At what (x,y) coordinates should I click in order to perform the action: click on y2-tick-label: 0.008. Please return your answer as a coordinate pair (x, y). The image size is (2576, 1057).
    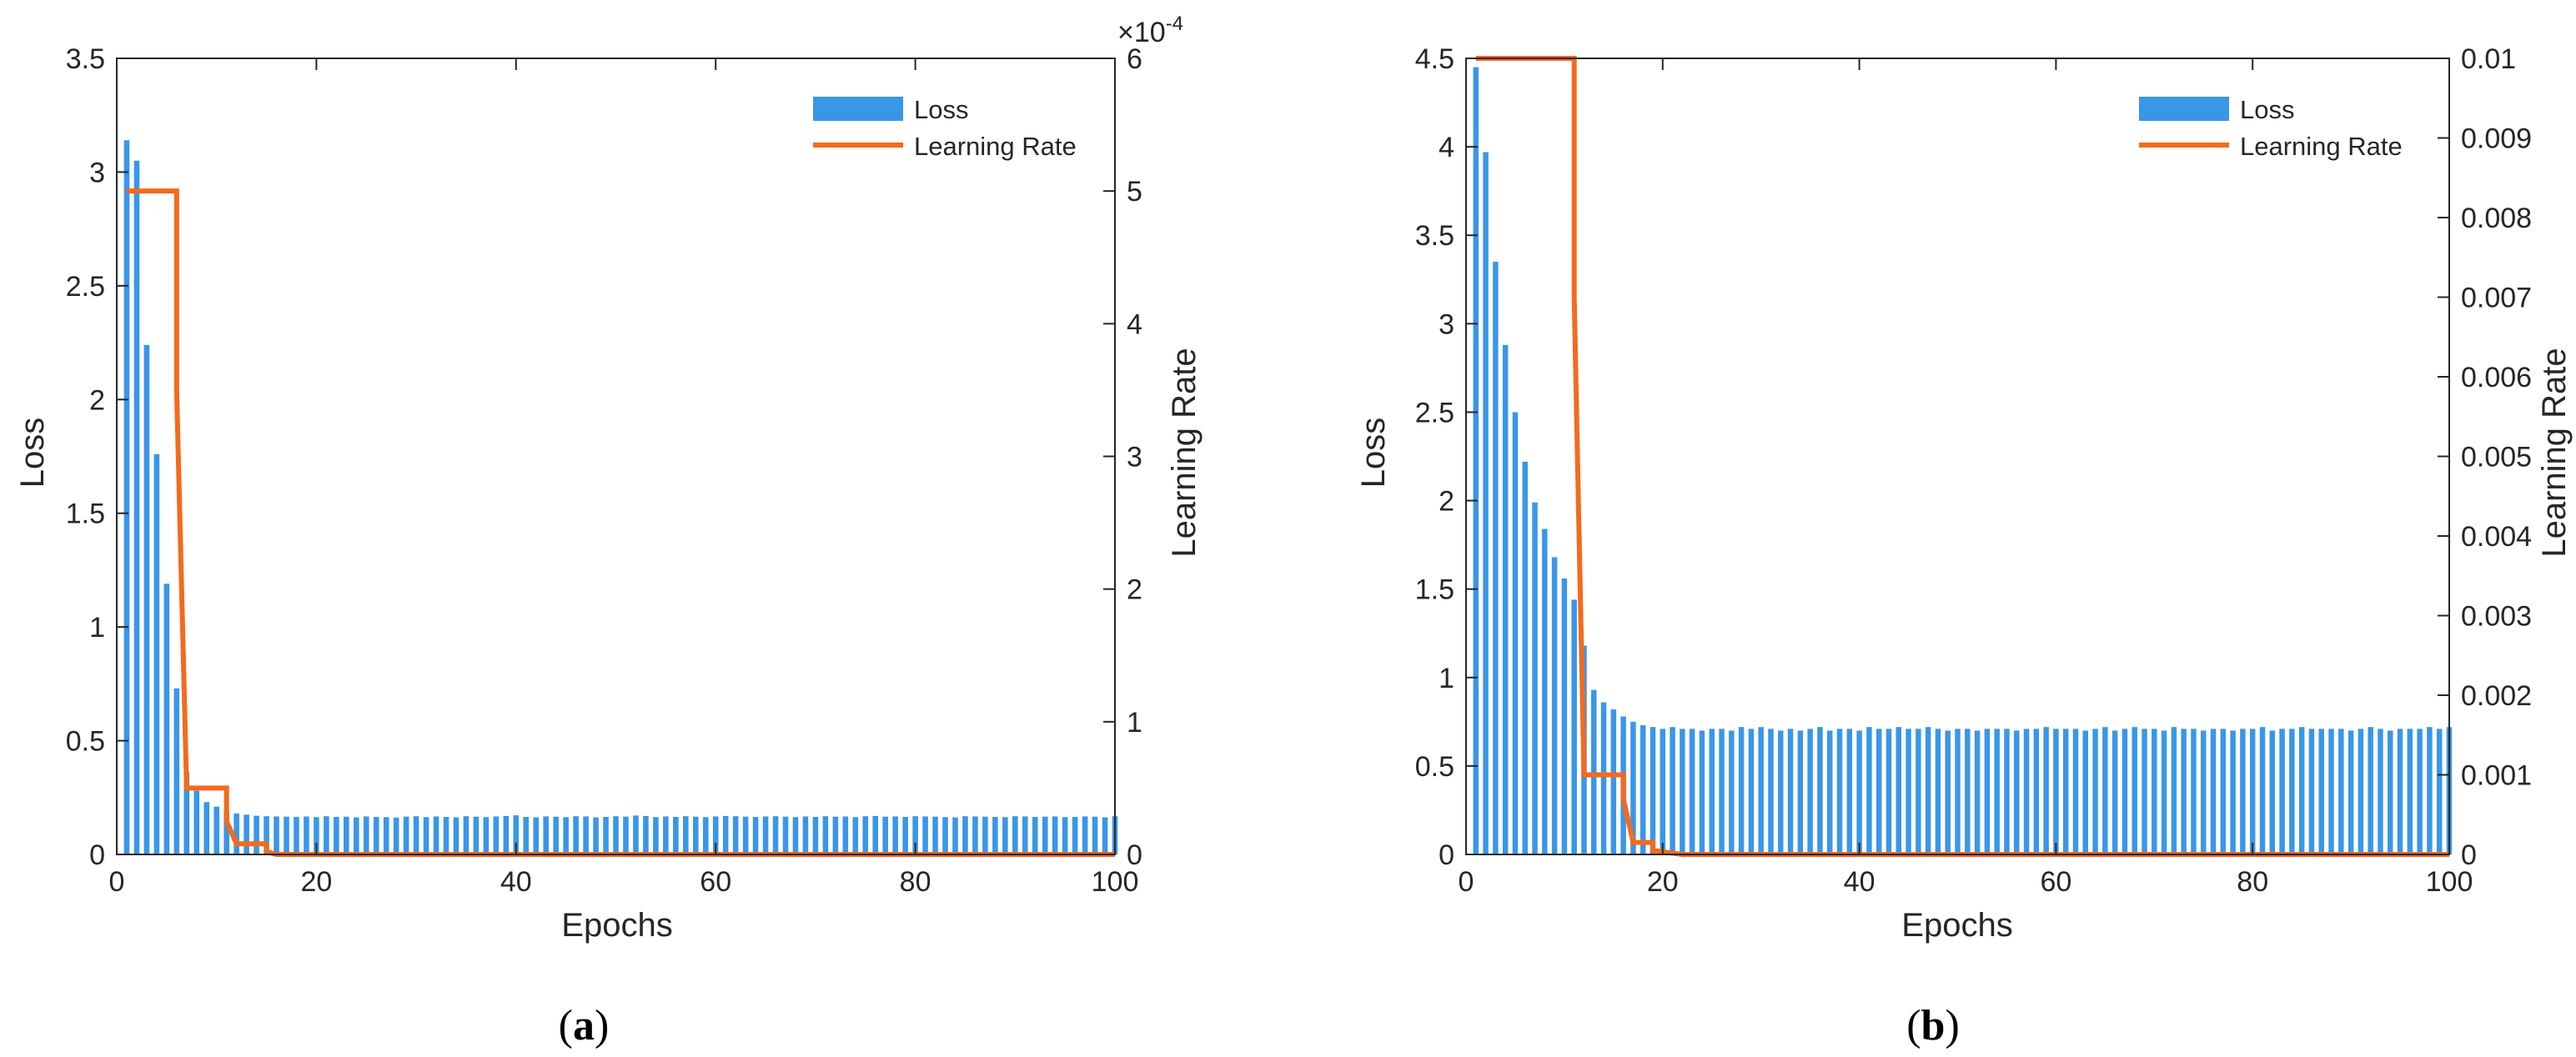
    Looking at the image, I should click on (2496, 218).